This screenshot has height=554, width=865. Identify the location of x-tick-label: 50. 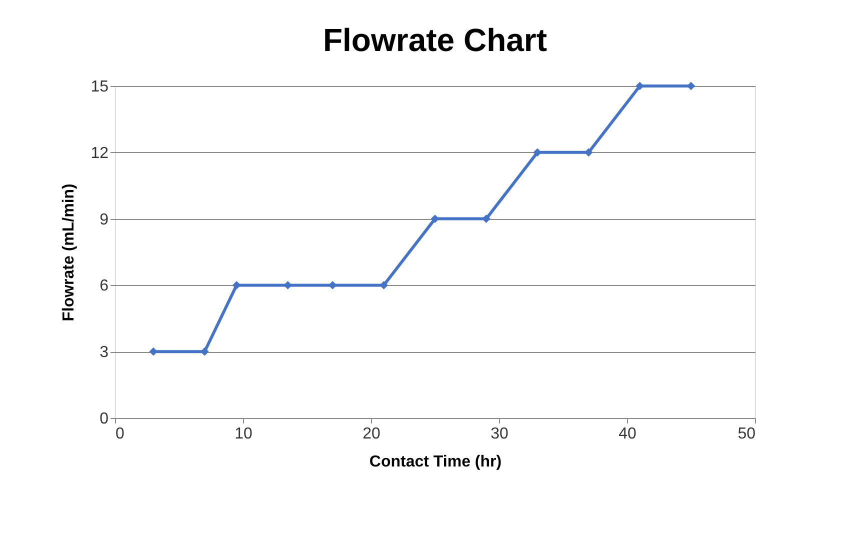
(747, 434).